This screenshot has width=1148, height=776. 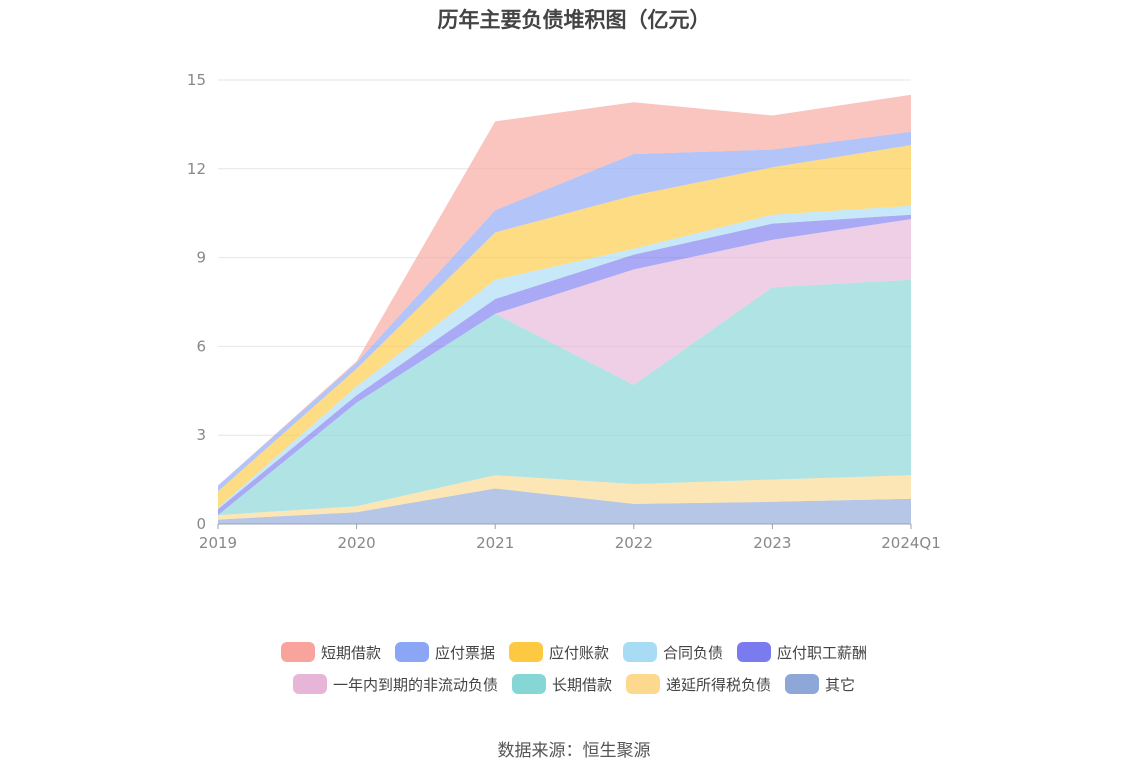 I want to click on y-tick-label: 15, so click(x=196, y=80).